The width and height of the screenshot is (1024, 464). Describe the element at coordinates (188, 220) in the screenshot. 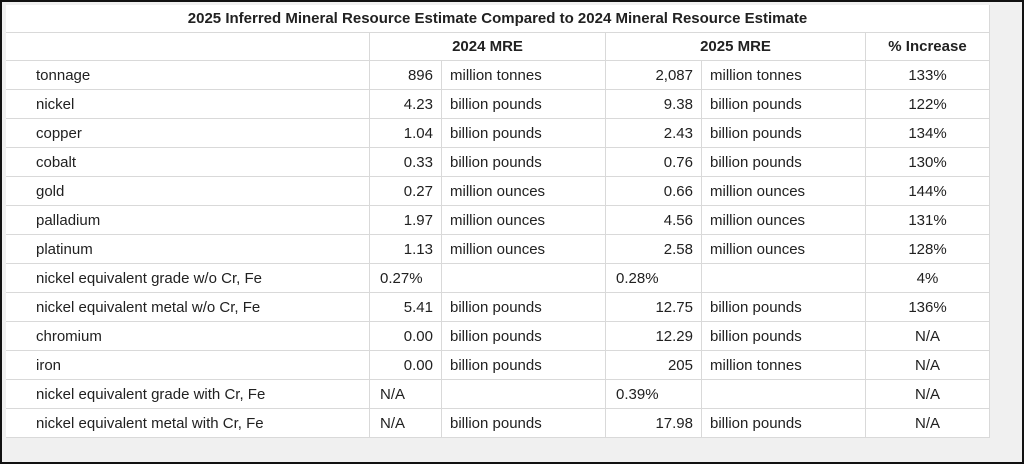

I see `row-label: palladium` at that location.